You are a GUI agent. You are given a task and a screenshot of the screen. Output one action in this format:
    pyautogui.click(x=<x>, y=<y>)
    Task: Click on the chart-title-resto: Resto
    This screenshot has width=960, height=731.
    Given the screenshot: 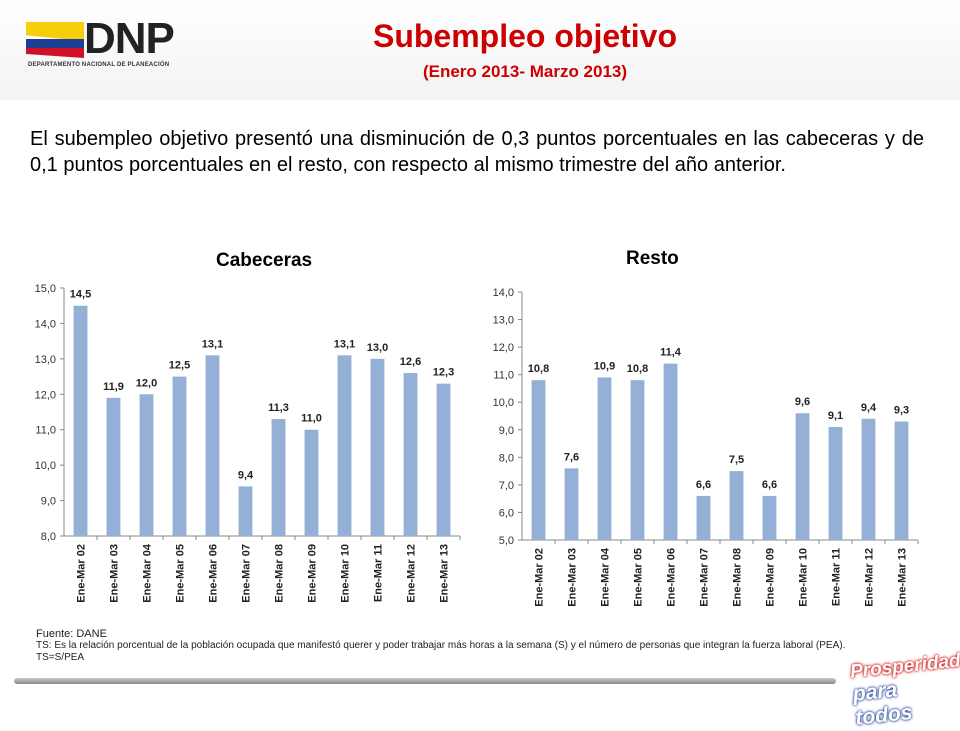 What is the action you would take?
    pyautogui.click(x=652, y=258)
    